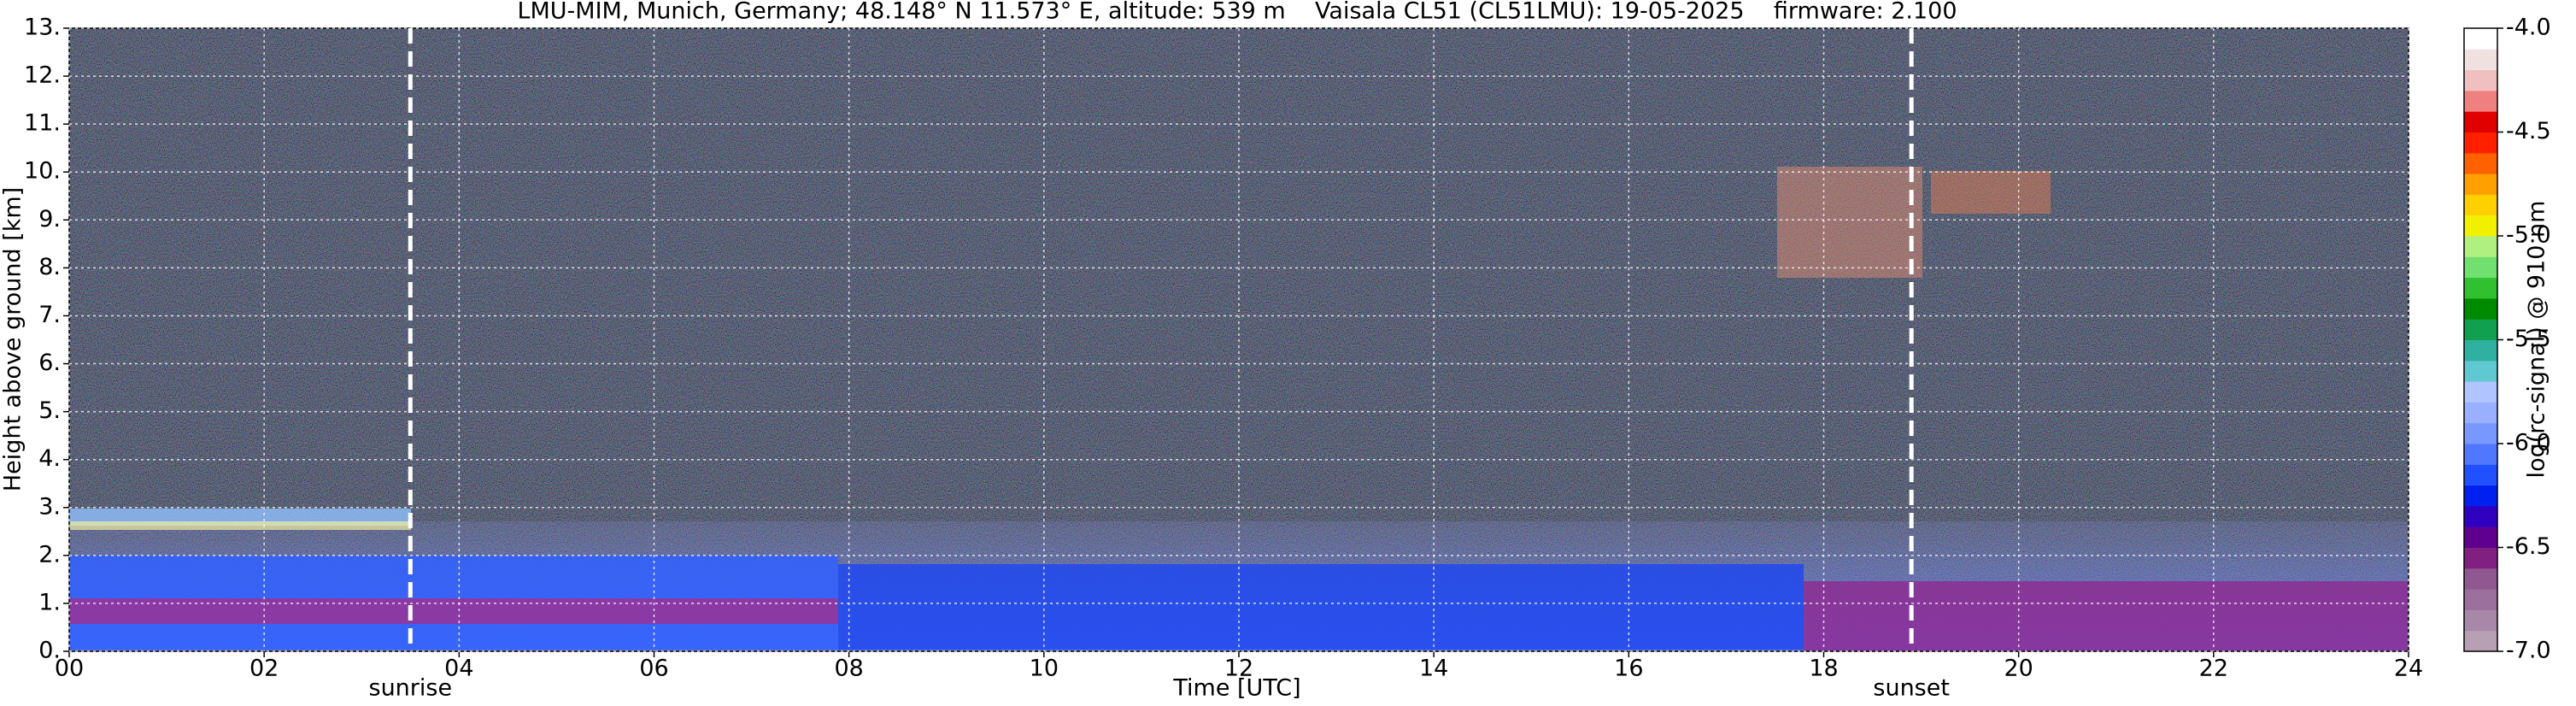 The width and height of the screenshot is (2576, 706). I want to click on colorbar-tick-label: -7.0, so click(2528, 651).